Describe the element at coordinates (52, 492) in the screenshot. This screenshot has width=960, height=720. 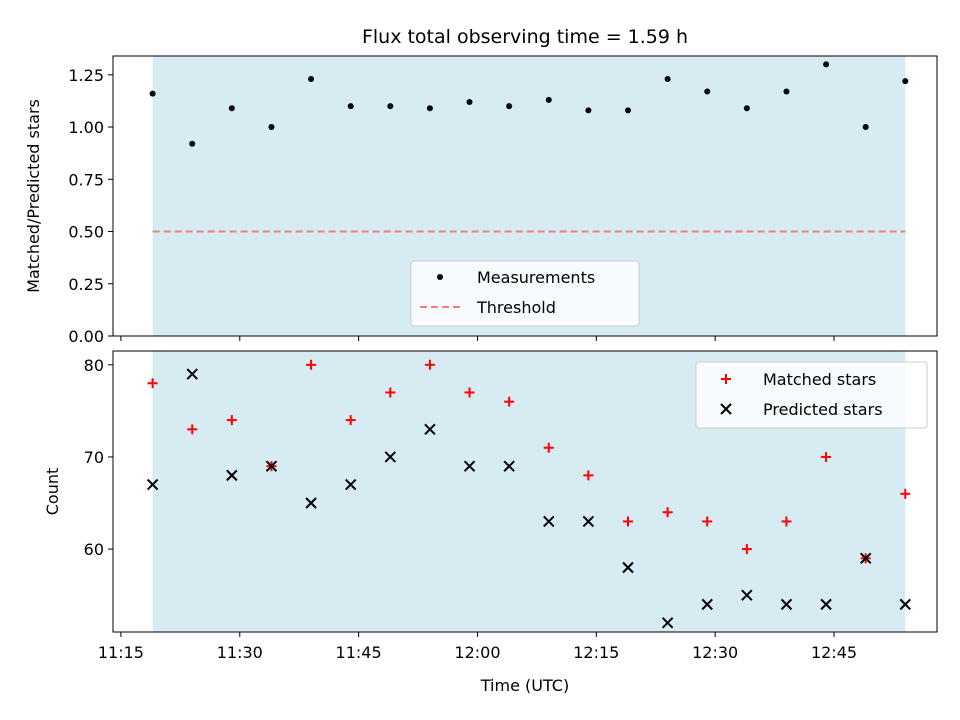
I see `bottom-y-axis-label: Count` at that location.